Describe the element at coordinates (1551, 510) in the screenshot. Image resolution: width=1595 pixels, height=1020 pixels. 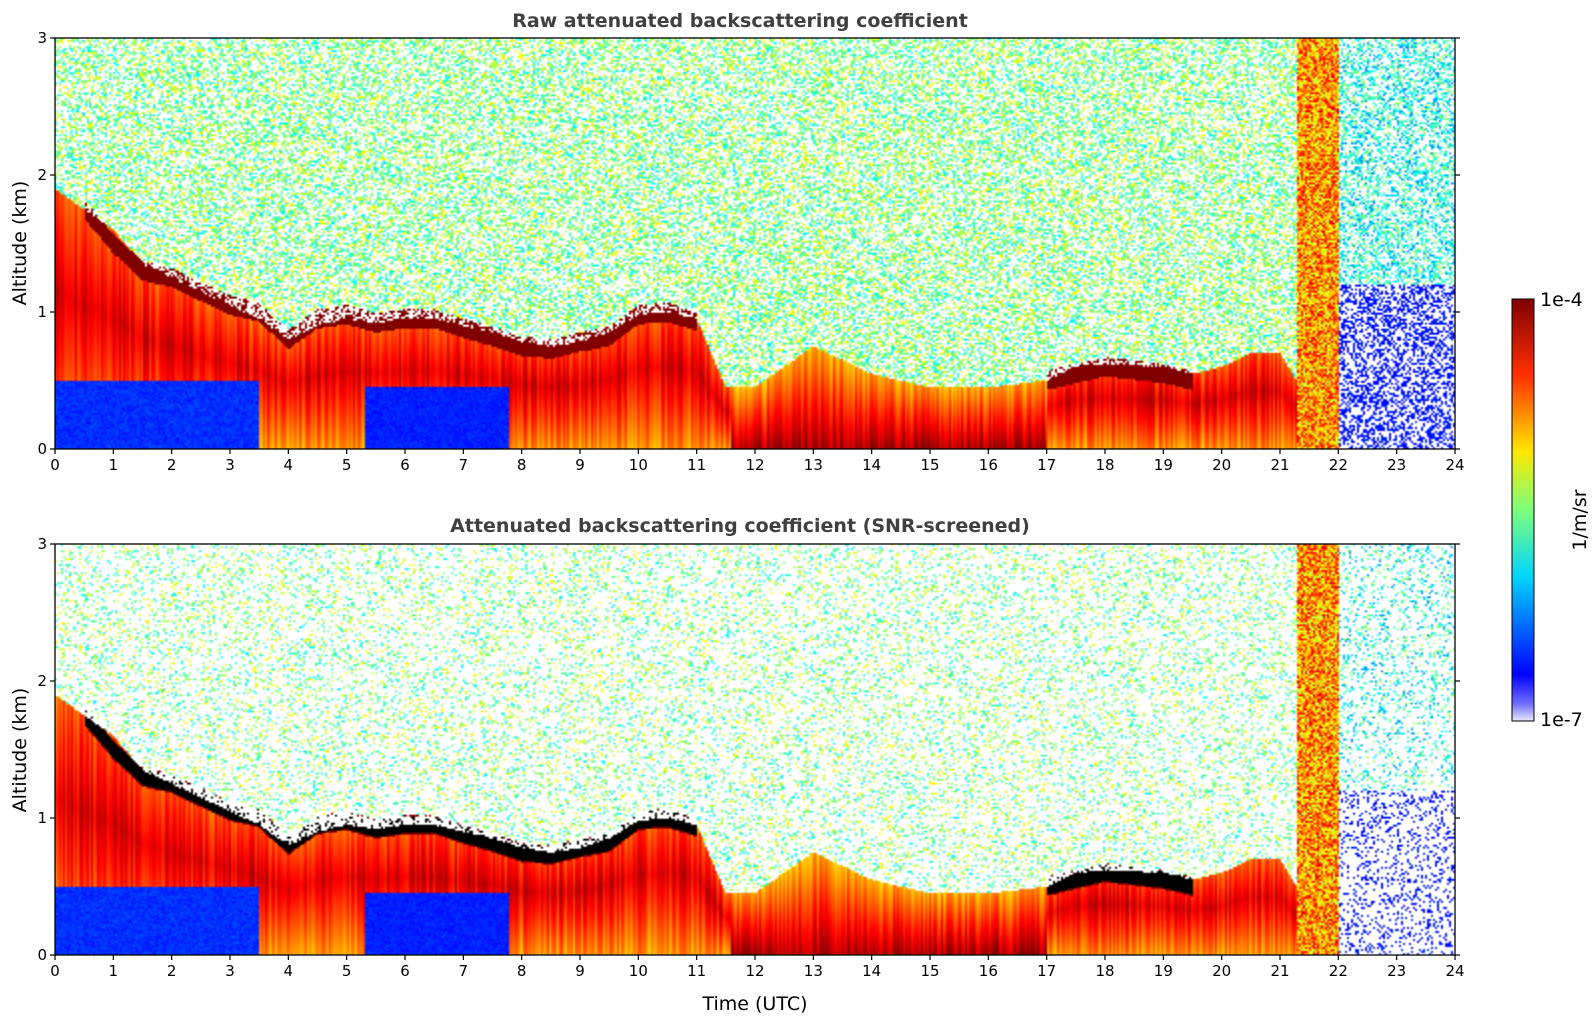
I see `colorbar: 1e-4 1e-7 1/m/sr` at that location.